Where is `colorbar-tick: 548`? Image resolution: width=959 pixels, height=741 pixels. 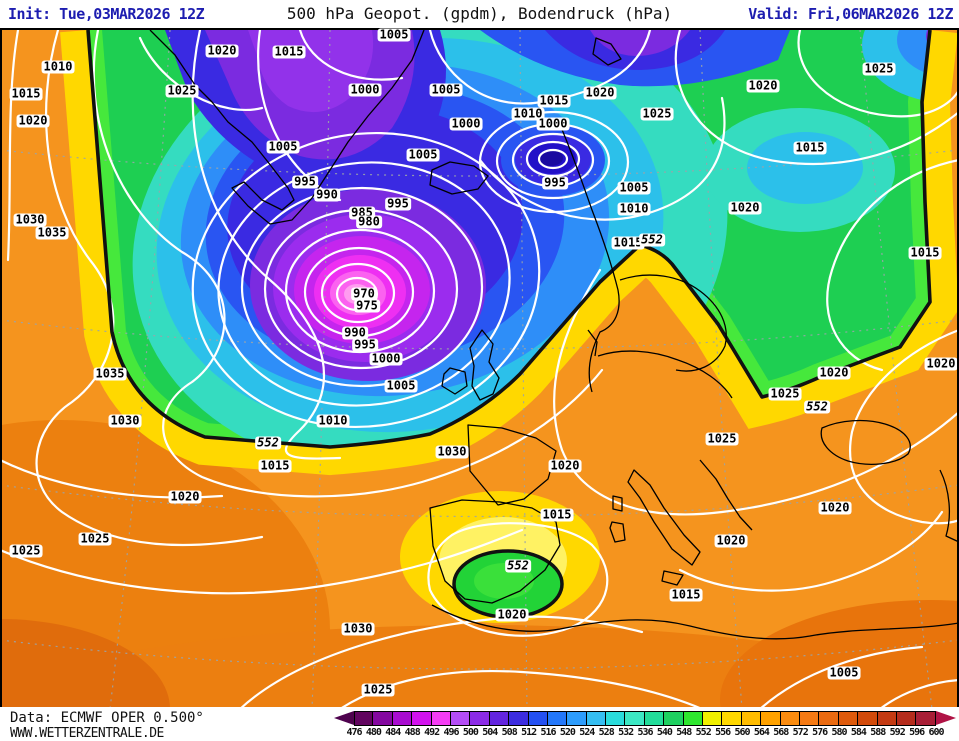 colorbar-tick: 548 is located at coordinates (684, 732).